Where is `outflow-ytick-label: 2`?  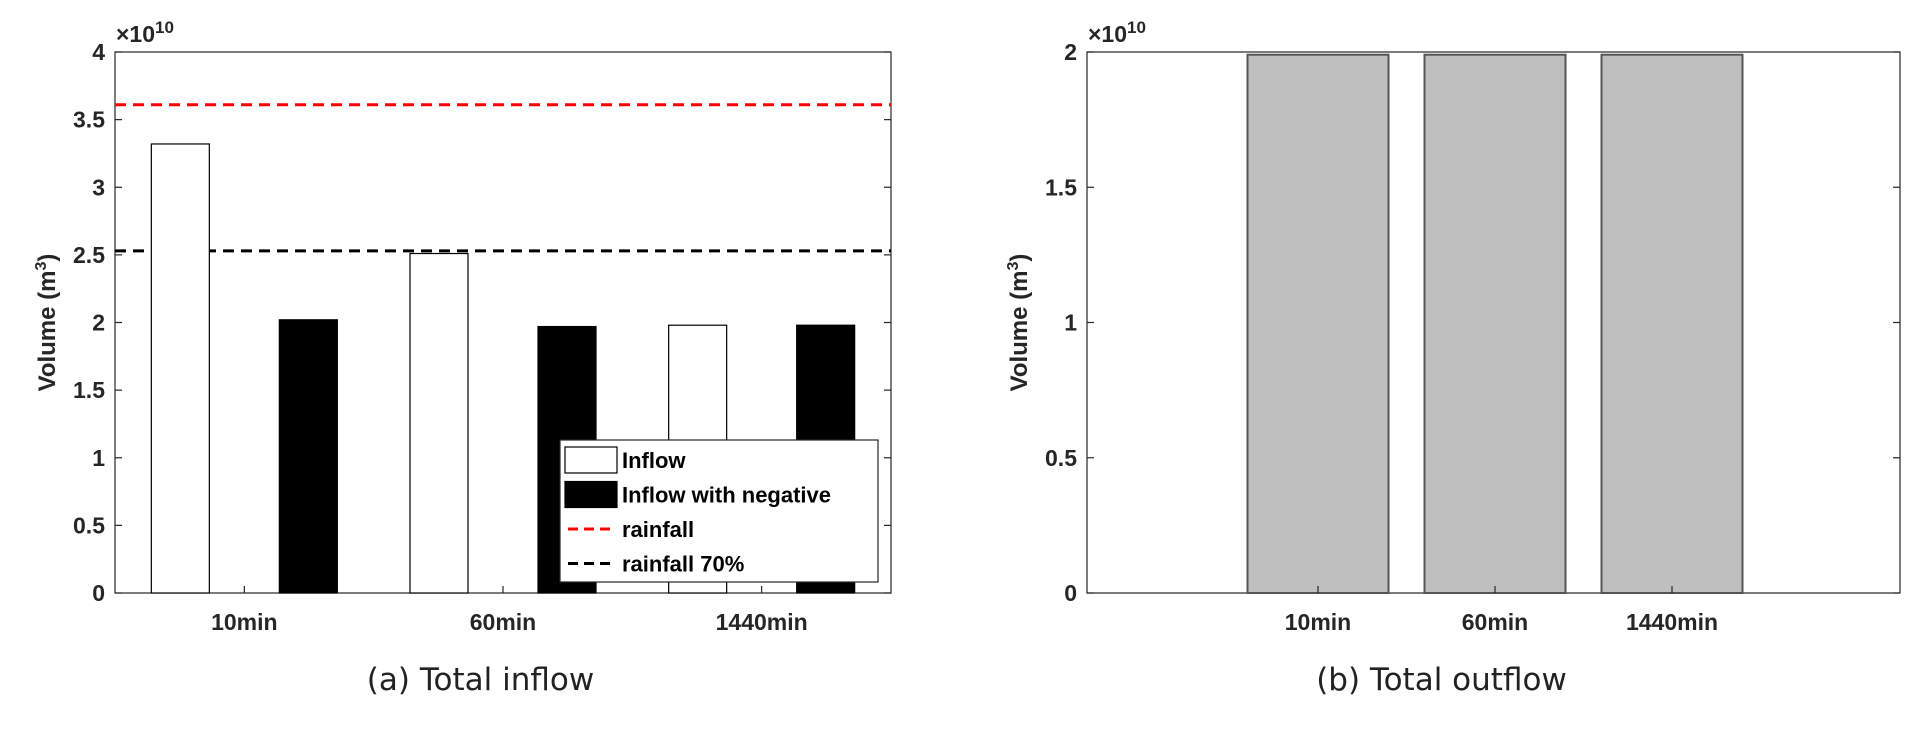
outflow-ytick-label: 2 is located at coordinates (1070, 52).